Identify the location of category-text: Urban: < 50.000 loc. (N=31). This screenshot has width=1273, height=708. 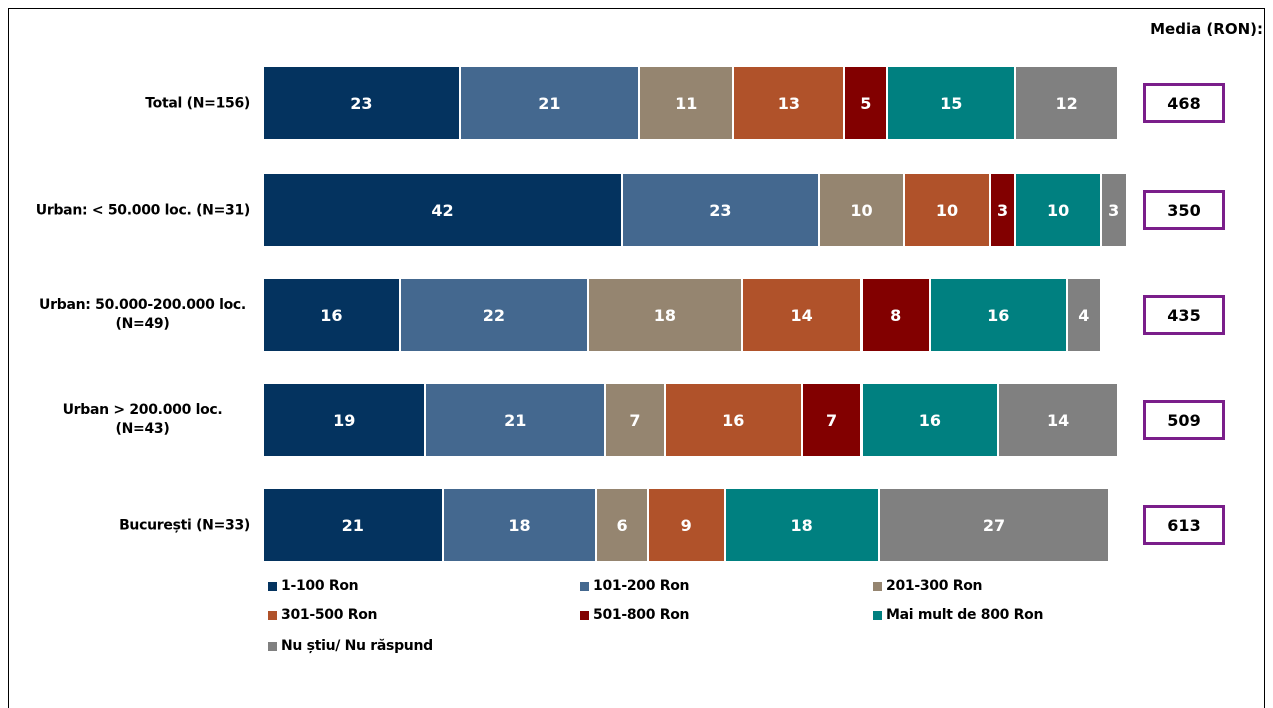
(143, 210).